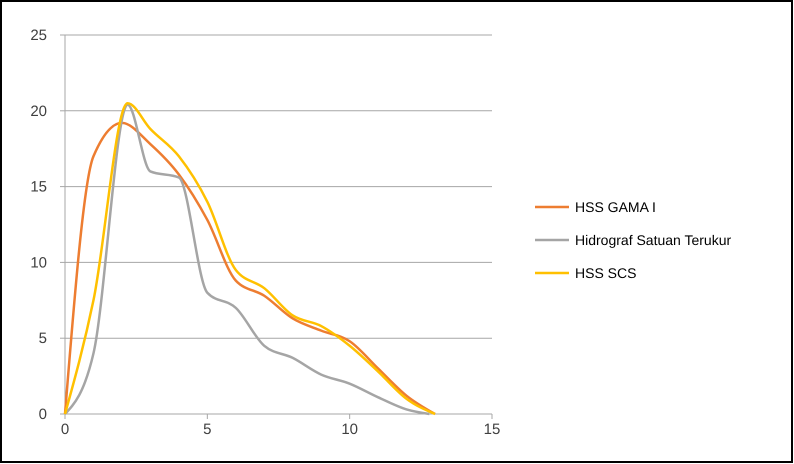 The height and width of the screenshot is (464, 794). Describe the element at coordinates (42, 339) in the screenshot. I see `y-tick-label: 5` at that location.